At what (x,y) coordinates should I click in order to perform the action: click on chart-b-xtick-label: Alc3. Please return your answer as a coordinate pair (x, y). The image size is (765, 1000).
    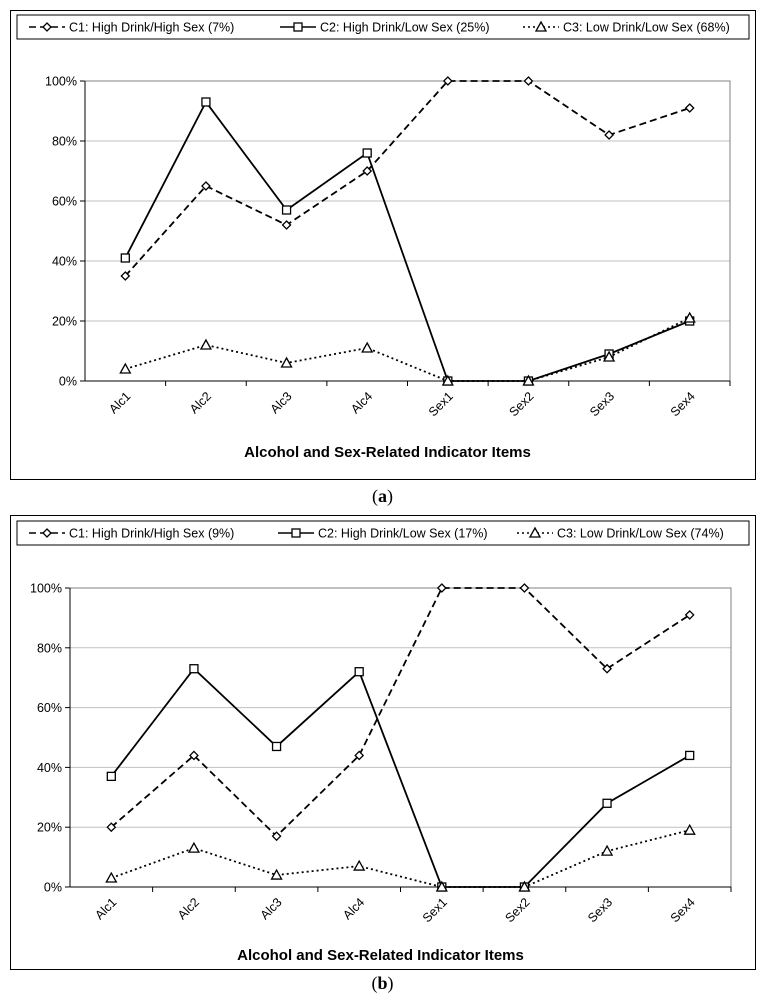
    Looking at the image, I should click on (271, 908).